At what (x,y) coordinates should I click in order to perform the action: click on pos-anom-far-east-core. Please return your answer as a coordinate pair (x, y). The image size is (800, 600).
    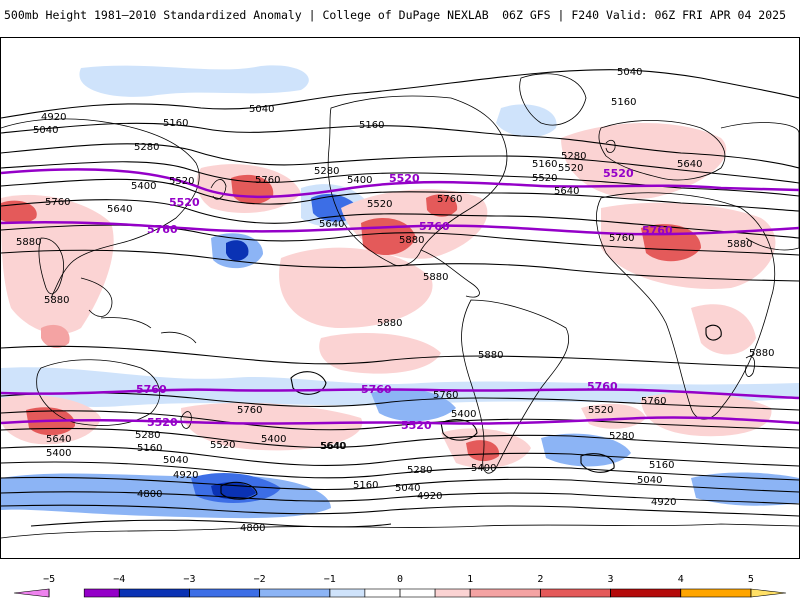
    Looking at the image, I should click on (19, 212).